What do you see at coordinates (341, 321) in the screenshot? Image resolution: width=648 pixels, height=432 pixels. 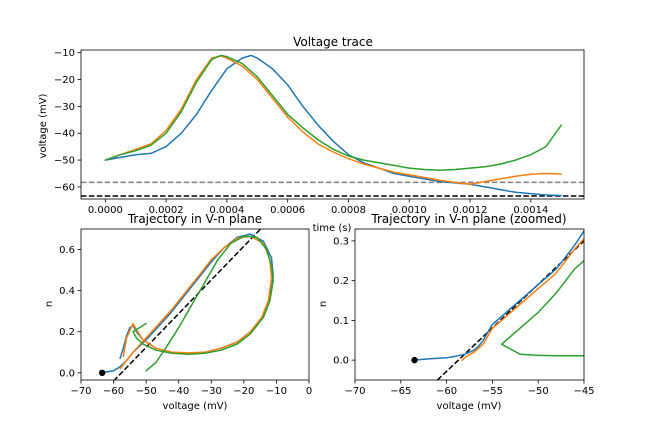 I see `trajectory-zoomed-ytick-label: 0.1` at bounding box center [341, 321].